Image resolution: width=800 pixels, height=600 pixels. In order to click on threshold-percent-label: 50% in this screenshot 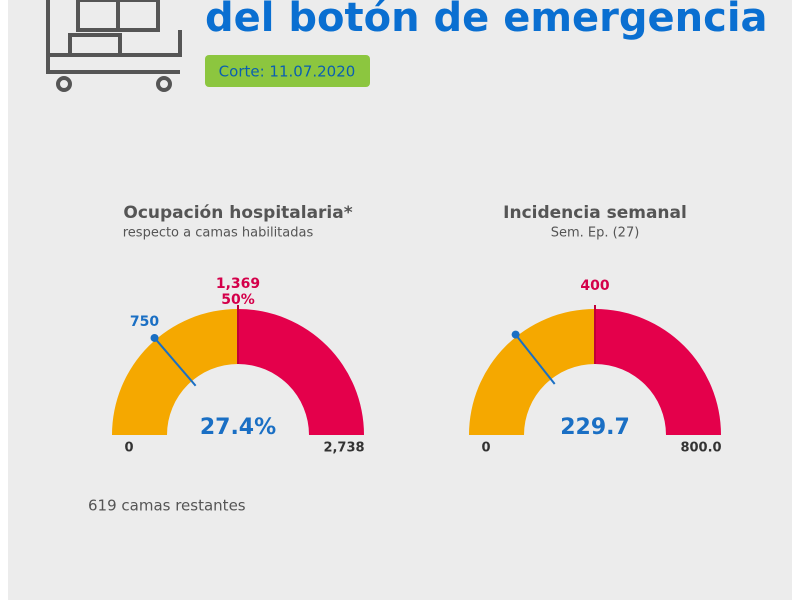, I will do `click(238, 300)`.